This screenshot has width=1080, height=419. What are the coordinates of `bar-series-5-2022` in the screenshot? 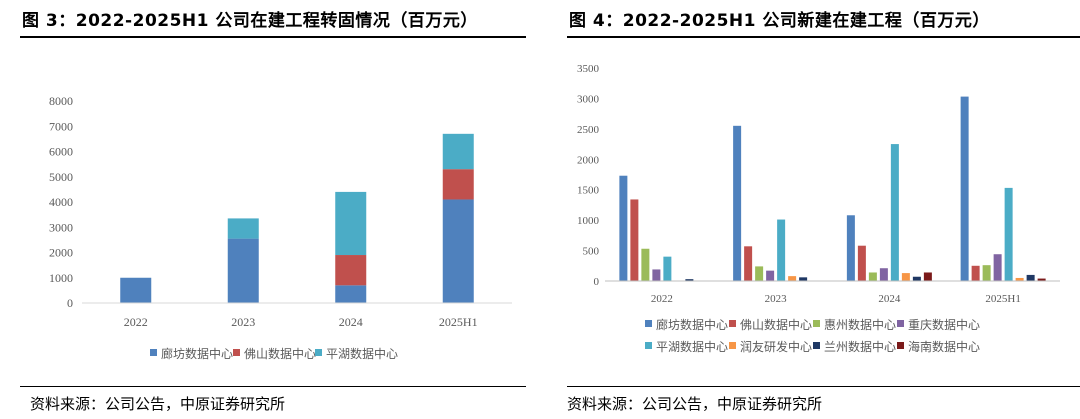 It's located at (667, 268).